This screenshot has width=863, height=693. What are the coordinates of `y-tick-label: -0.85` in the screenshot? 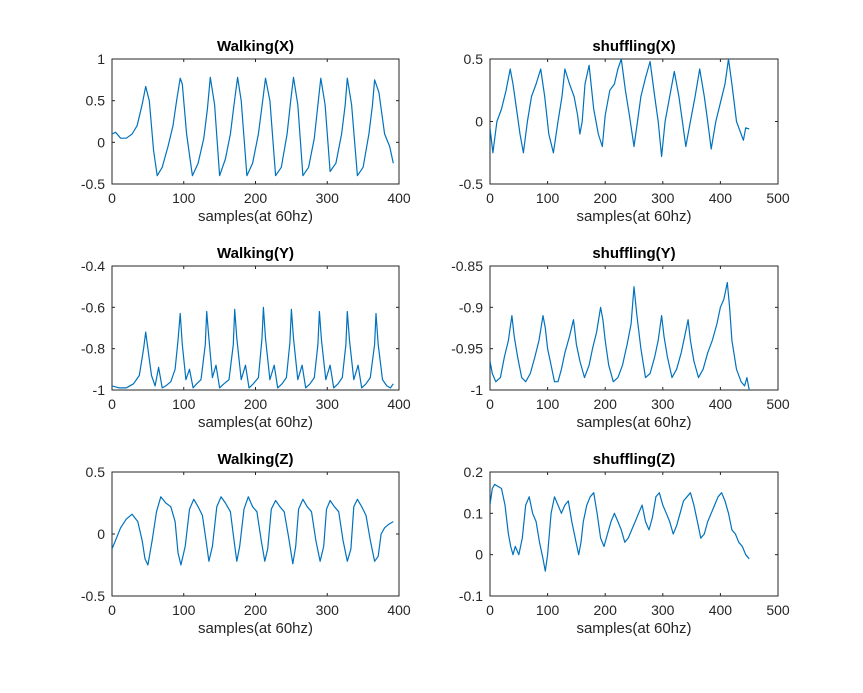 It's located at (467, 266).